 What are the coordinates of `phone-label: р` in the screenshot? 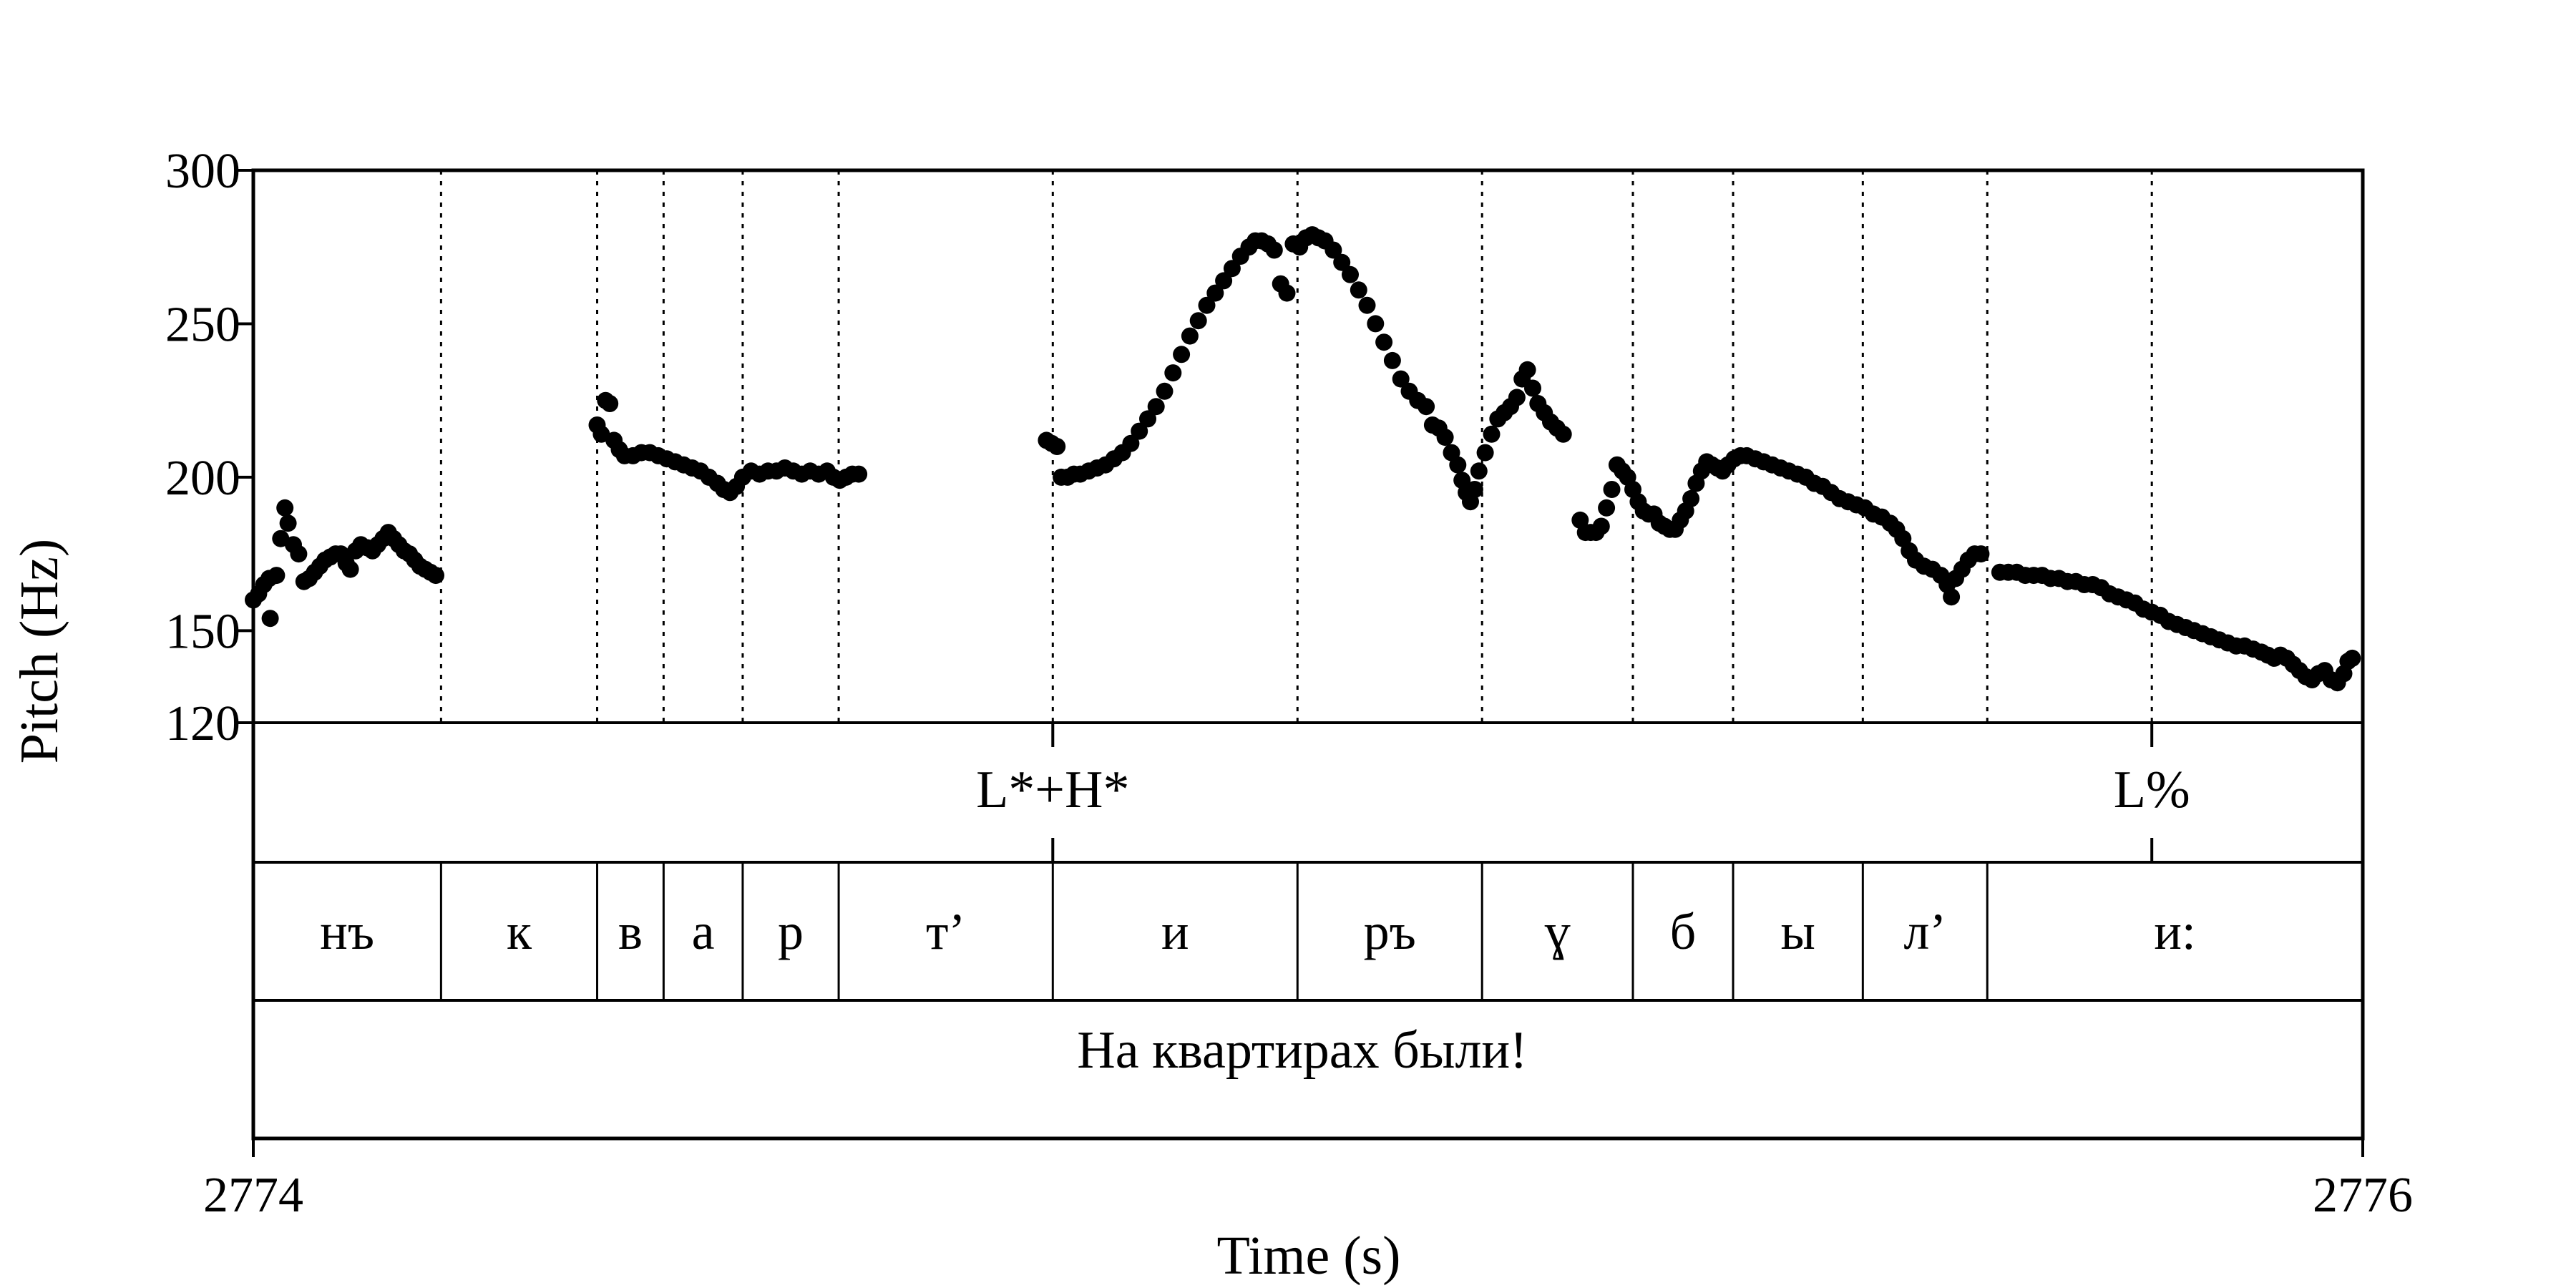 It's located at (791, 931).